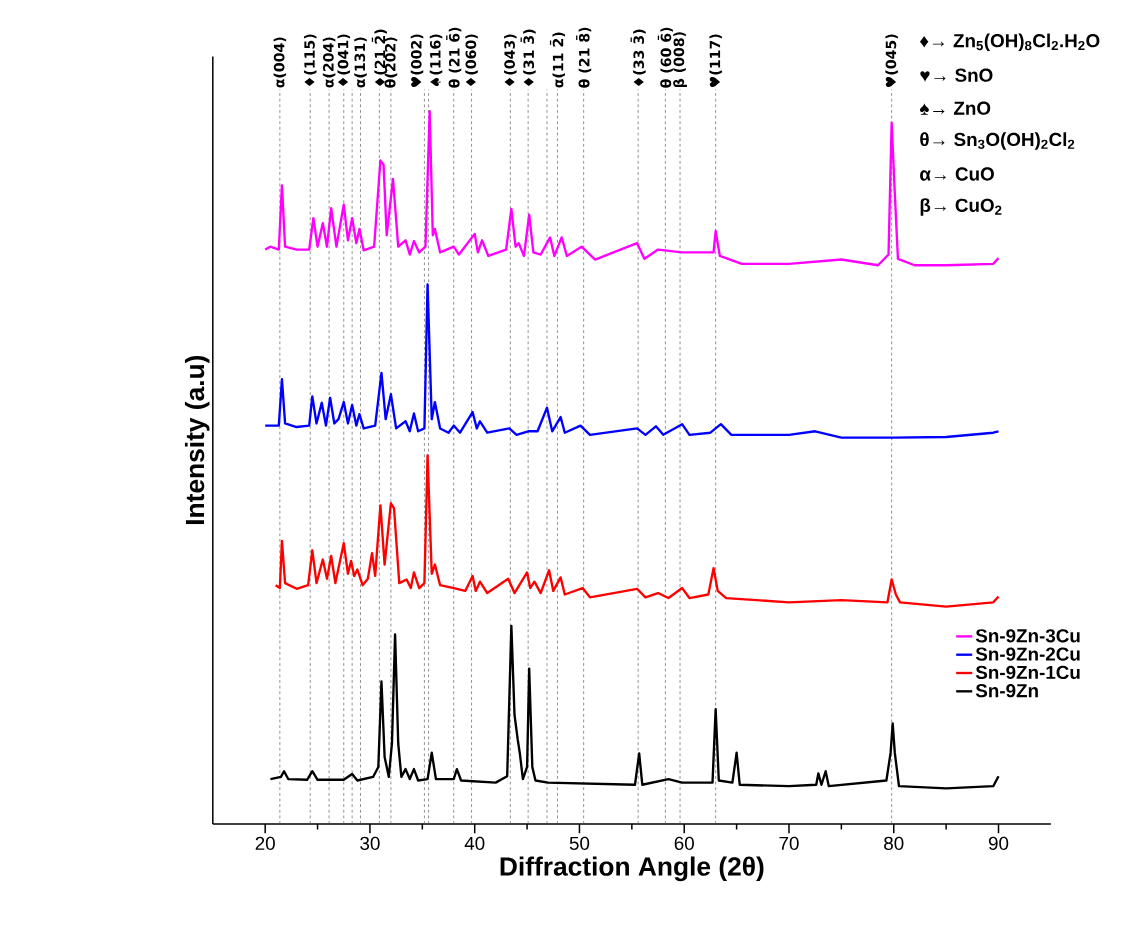 The width and height of the screenshot is (1144, 928). I want to click on x-tick-label: 70, so click(789, 843).